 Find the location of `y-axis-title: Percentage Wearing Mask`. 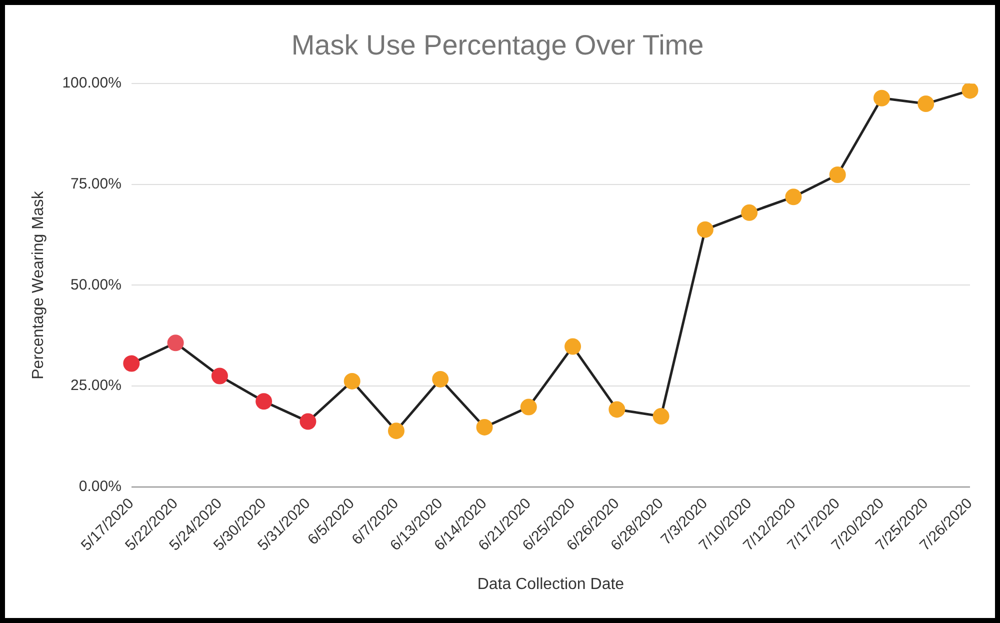

y-axis-title: Percentage Wearing Mask is located at coordinates (39, 285).